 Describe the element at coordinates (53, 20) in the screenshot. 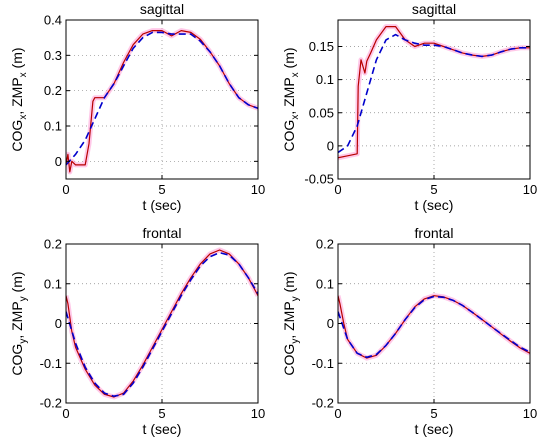

I see `y-tick-label: 0.4` at that location.